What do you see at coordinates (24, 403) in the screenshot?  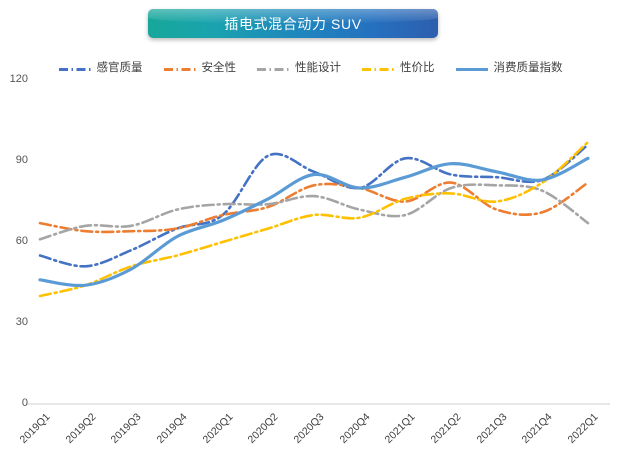 I see `y-axis-tick-label: 0` at bounding box center [24, 403].